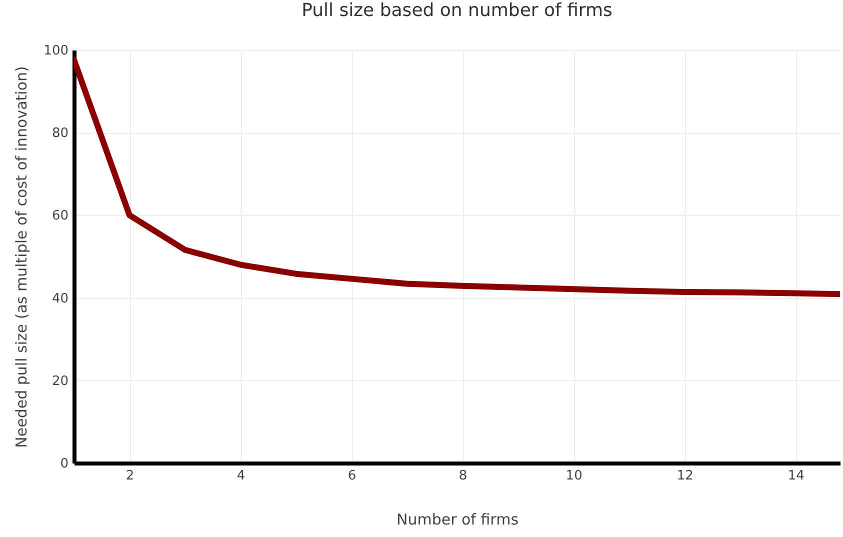 This screenshot has height=537, width=843. Describe the element at coordinates (463, 476) in the screenshot. I see `x-tick-label: 8` at that location.